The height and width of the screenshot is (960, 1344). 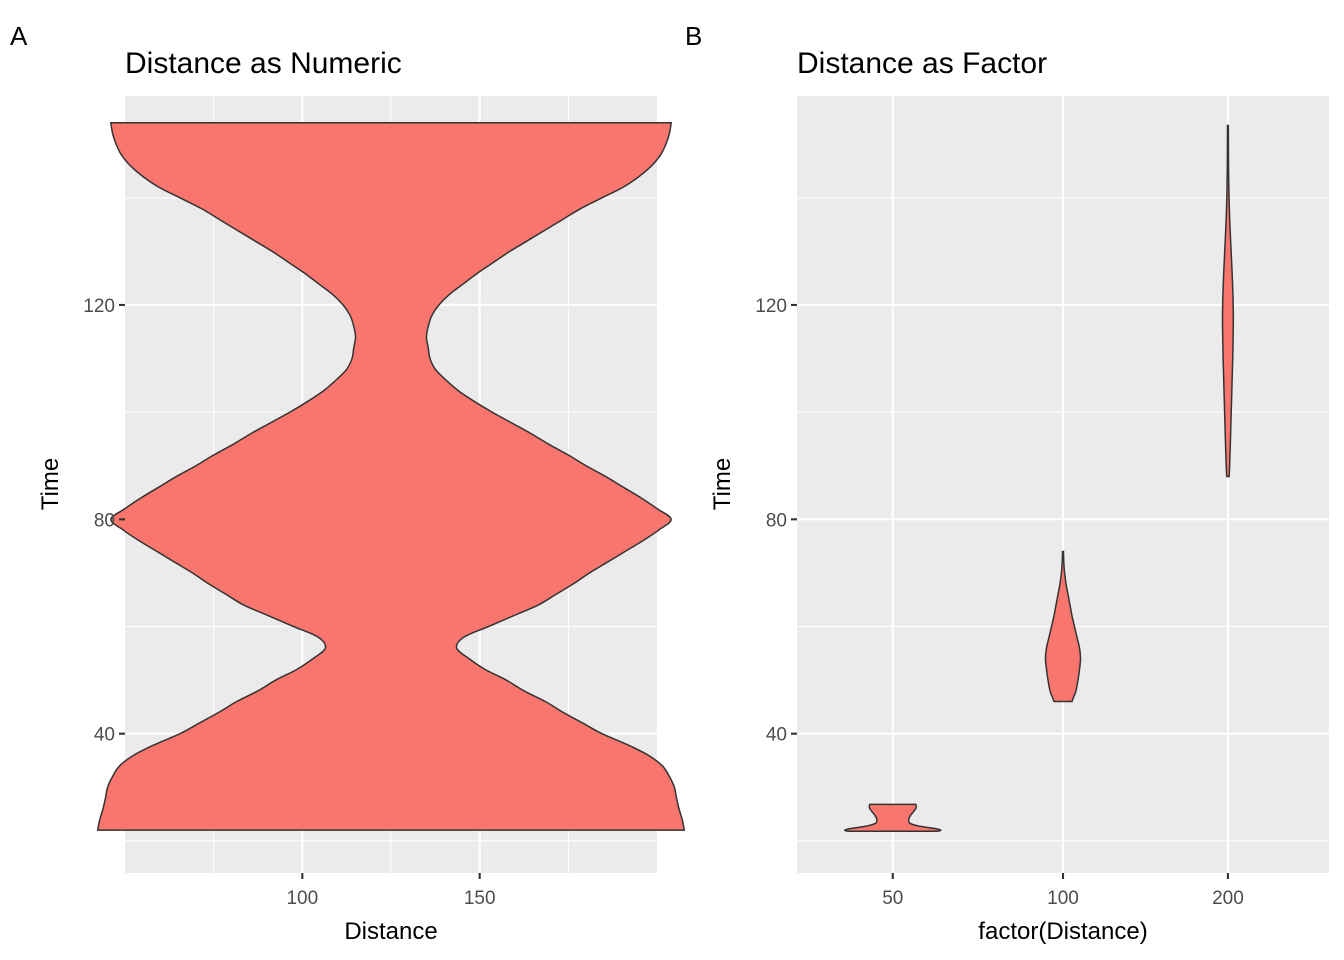 I want to click on panel-b-x-tick-label: 50, so click(x=892, y=898).